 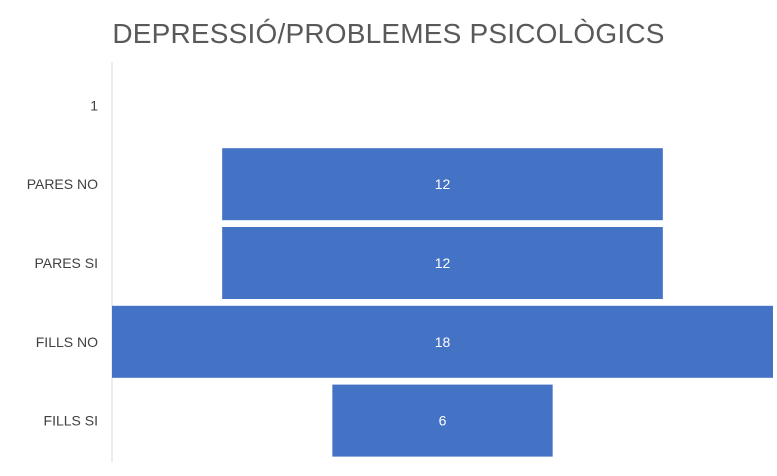 I want to click on category-label-fills-no: FILLS NO, so click(x=67, y=342).